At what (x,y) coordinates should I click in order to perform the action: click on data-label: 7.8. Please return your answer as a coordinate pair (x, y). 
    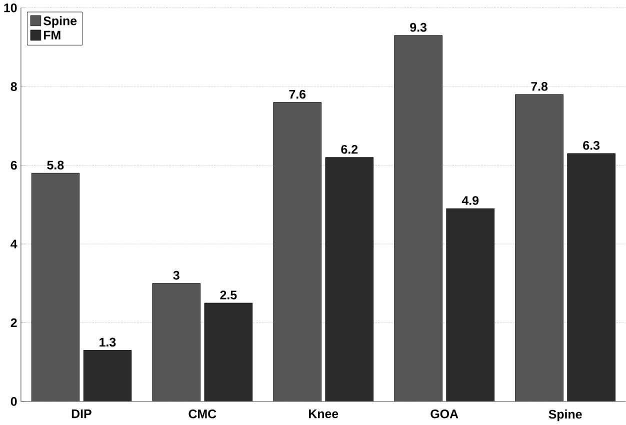
    Looking at the image, I should click on (539, 86).